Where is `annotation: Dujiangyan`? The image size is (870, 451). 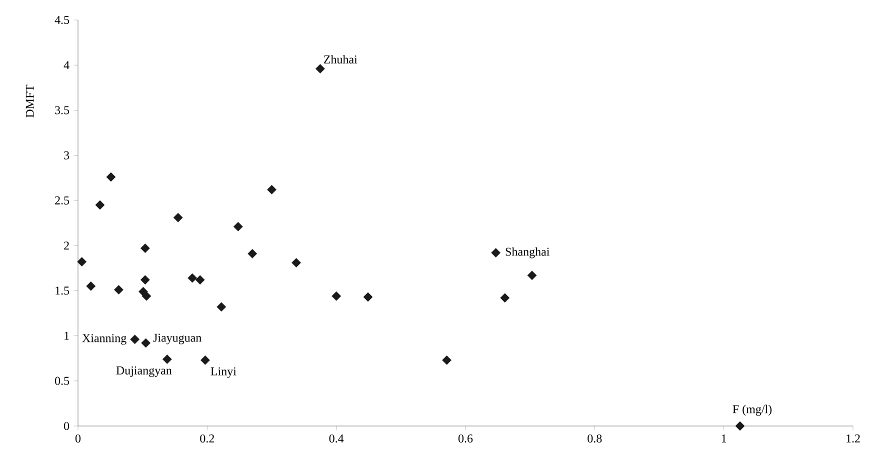 annotation: Dujiangyan is located at coordinates (144, 371).